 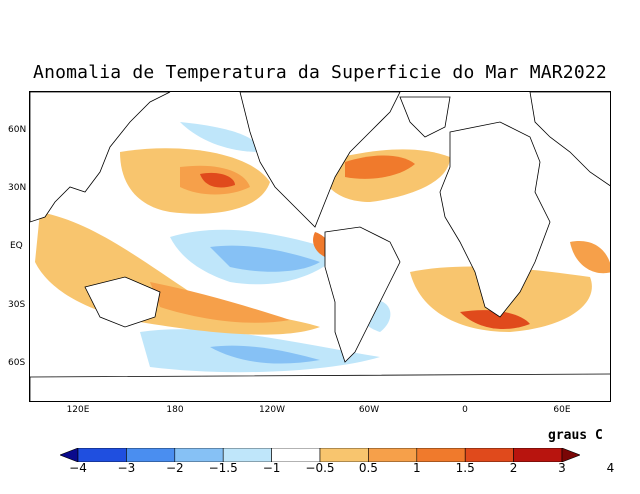 What do you see at coordinates (320, 160) in the screenshot?
I see `land-north-america` at bounding box center [320, 160].